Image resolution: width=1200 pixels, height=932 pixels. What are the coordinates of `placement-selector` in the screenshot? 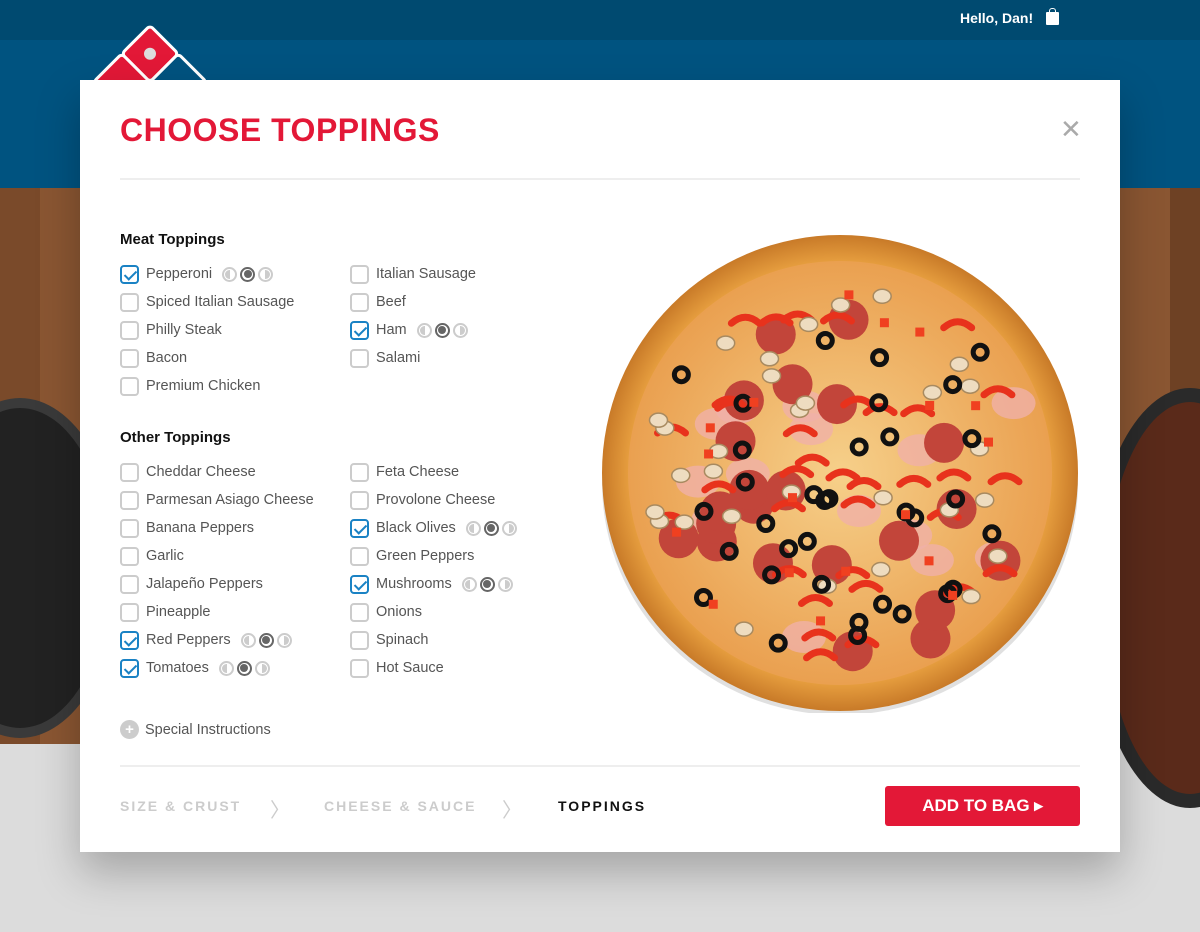 It's located at (266, 640).